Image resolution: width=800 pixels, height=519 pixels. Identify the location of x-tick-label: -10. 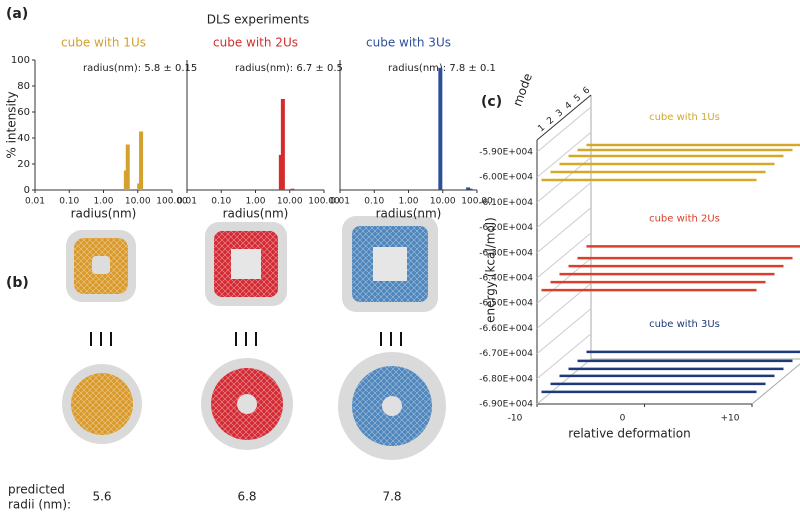
(515, 419).